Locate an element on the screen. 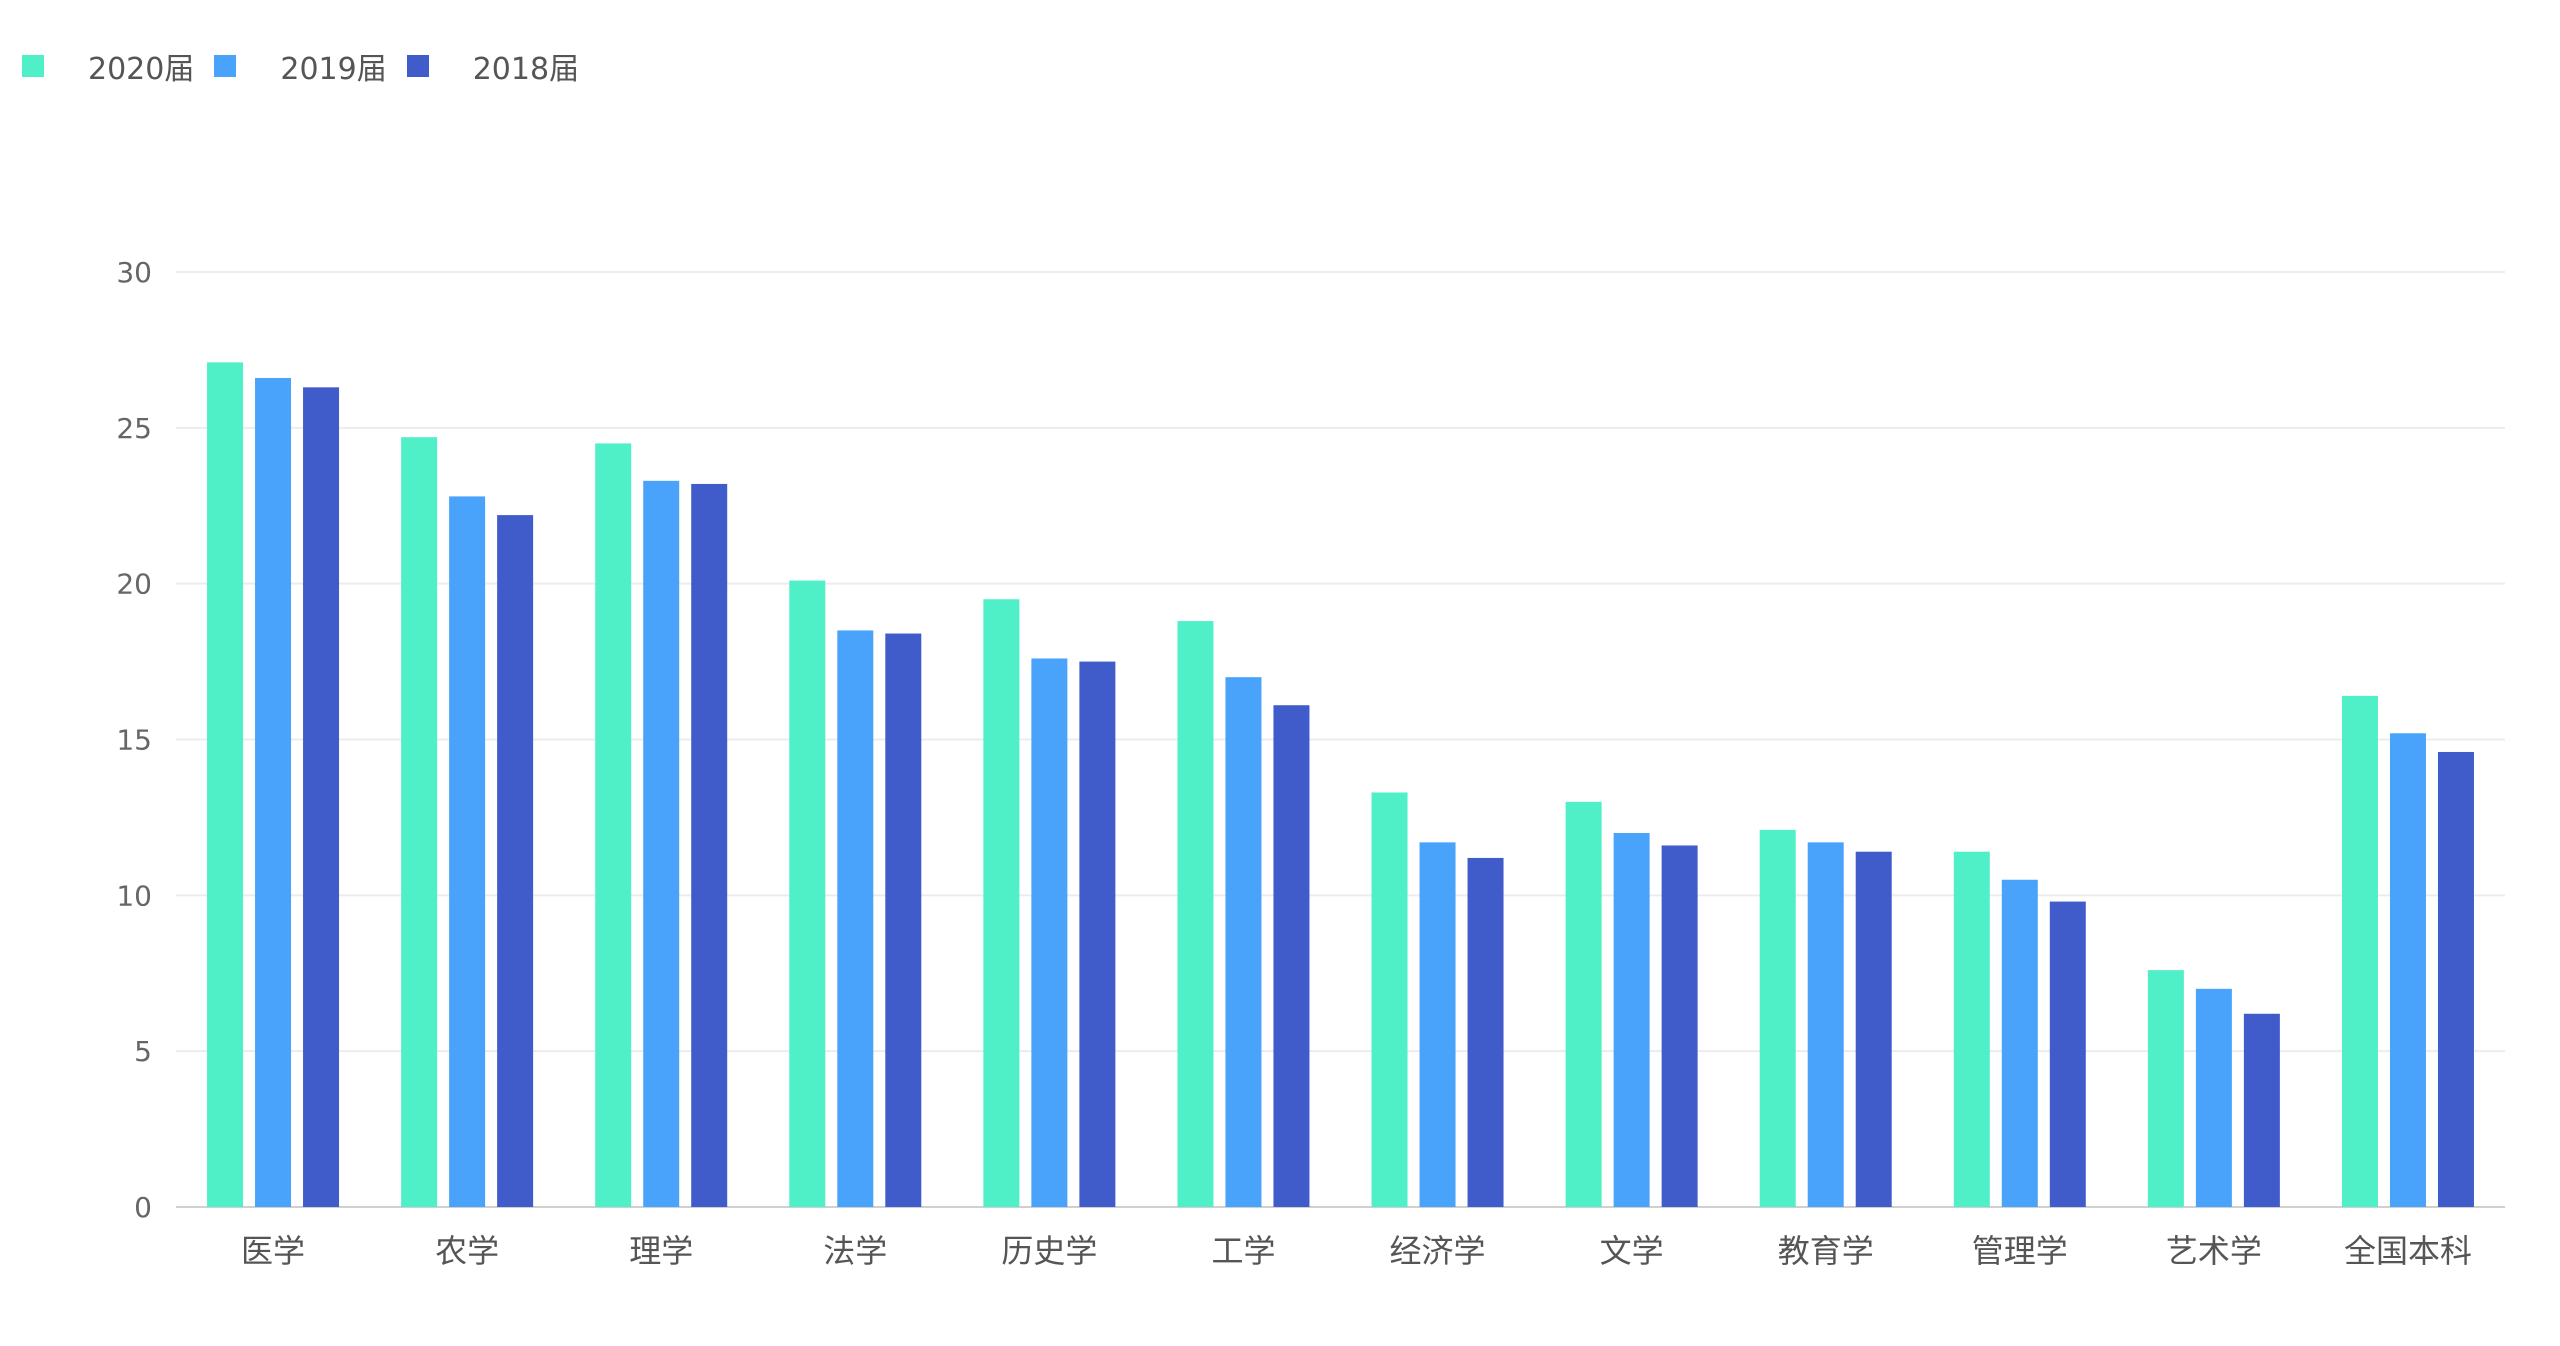  bar-2020届-工学 is located at coordinates (1195, 914).